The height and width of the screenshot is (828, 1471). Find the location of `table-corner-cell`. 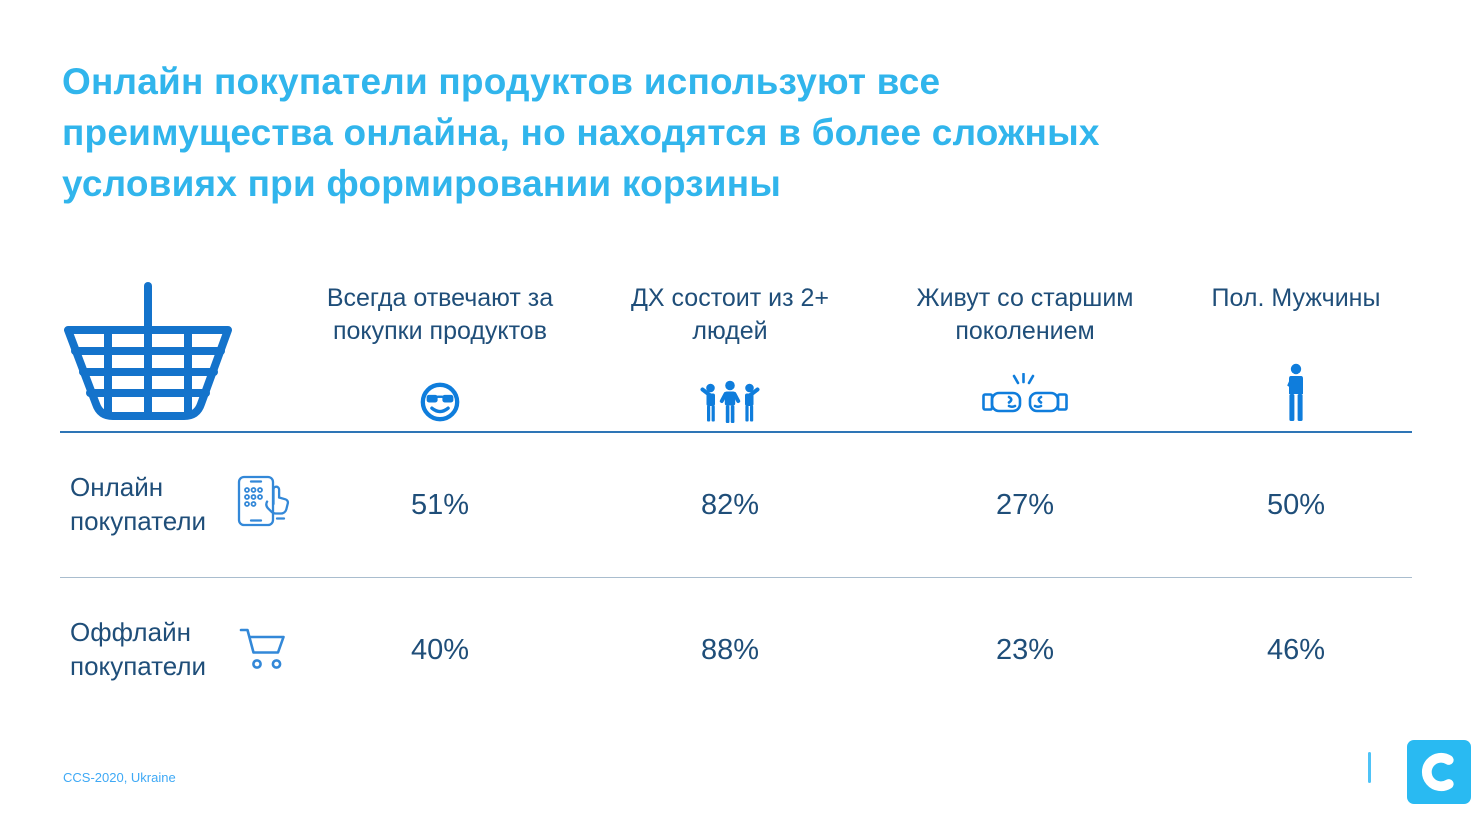

table-corner-cell is located at coordinates (175, 354).